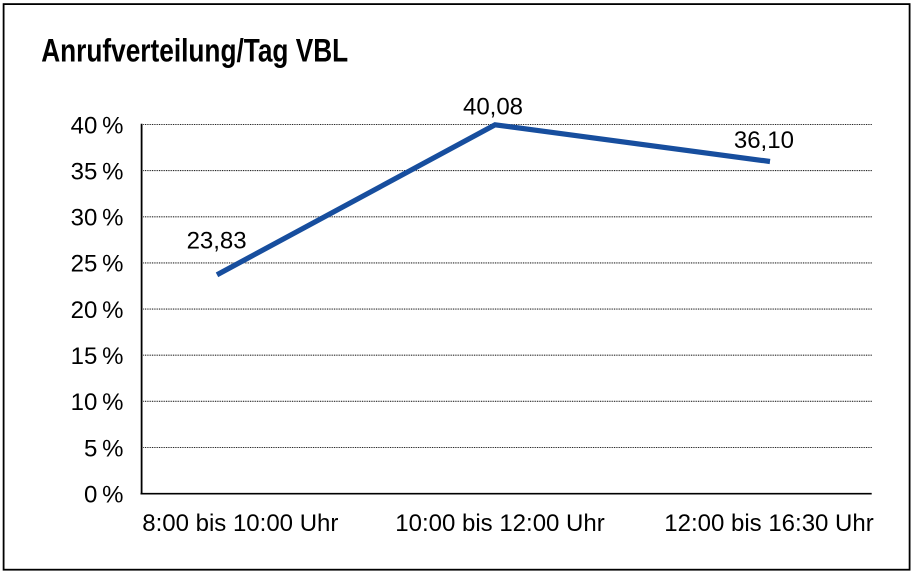  I want to click on svg-text: 15 %, so click(97, 356).